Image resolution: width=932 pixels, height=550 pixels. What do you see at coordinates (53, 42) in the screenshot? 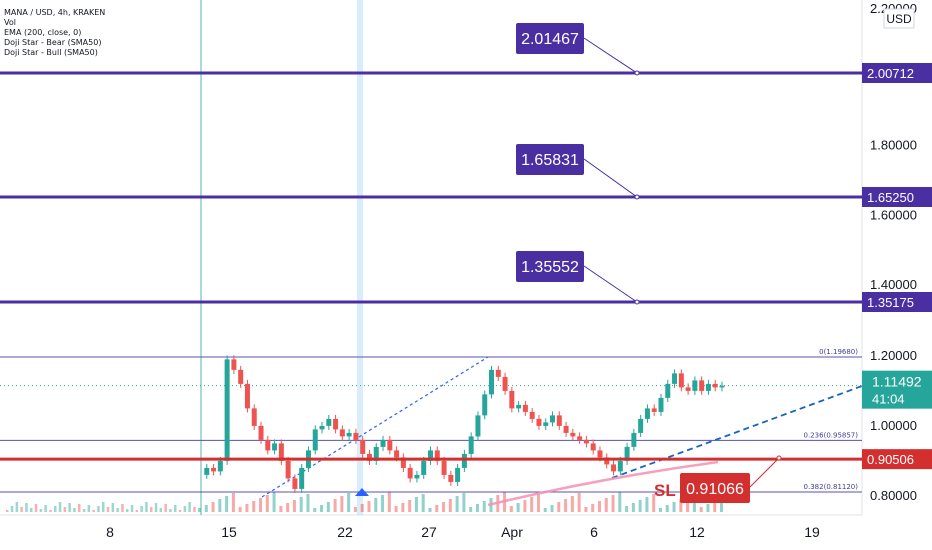
I see `legend-indicator: Doji Star - Bear (SMA50)` at bounding box center [53, 42].